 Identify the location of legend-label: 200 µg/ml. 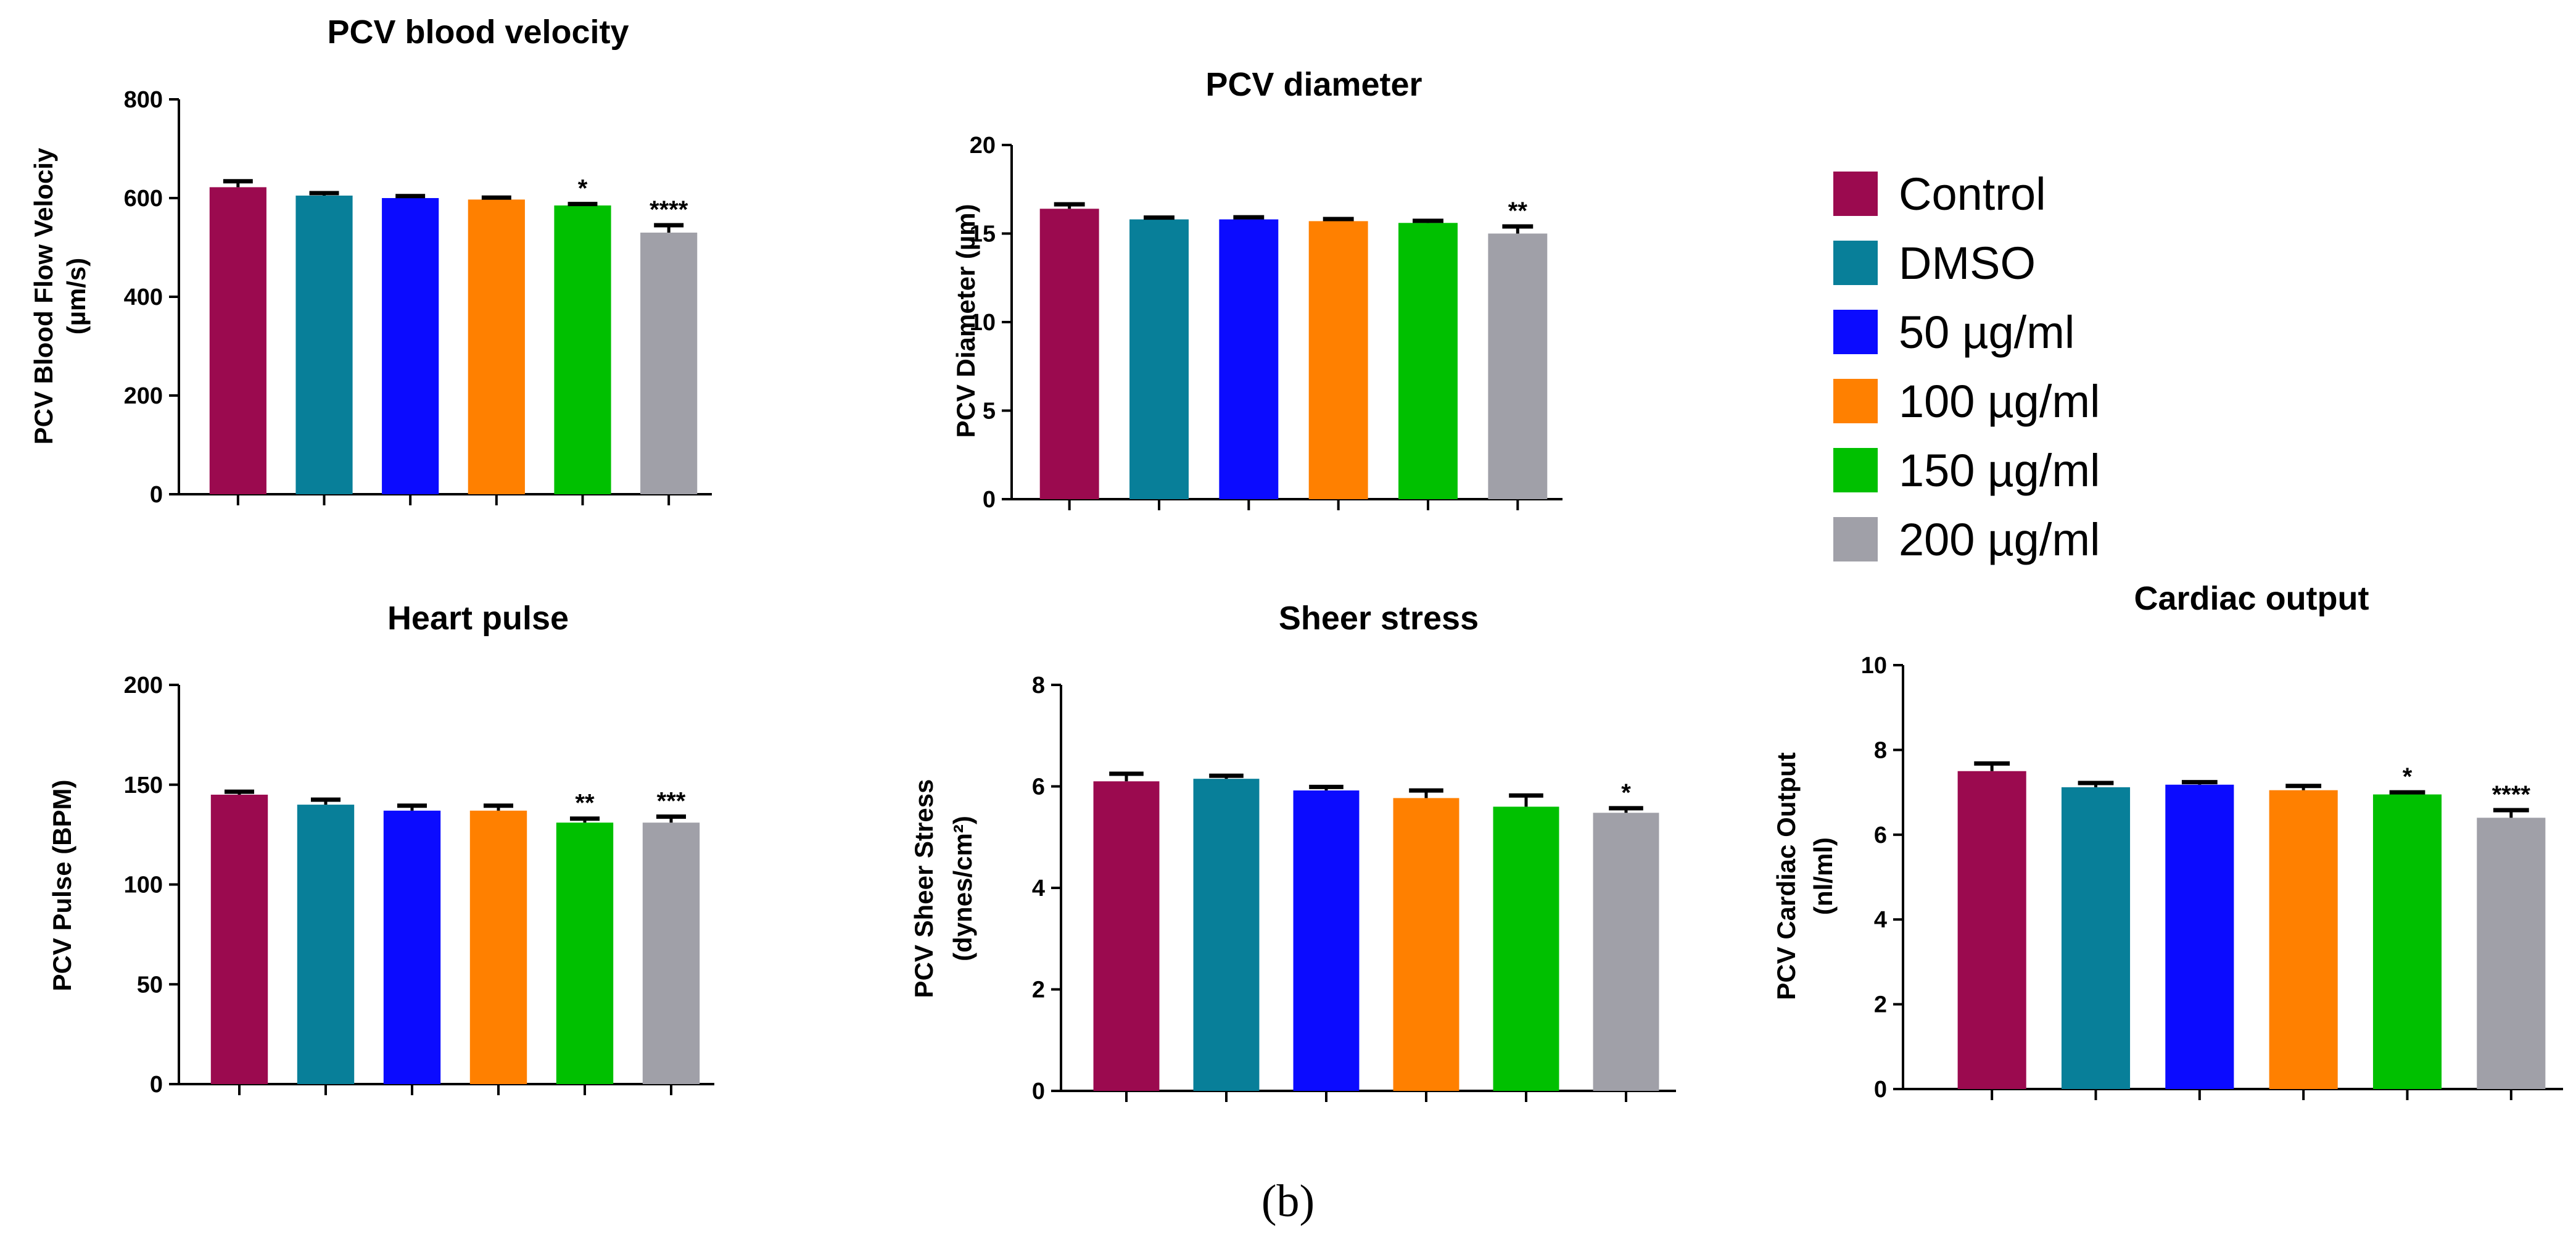
(1999, 539).